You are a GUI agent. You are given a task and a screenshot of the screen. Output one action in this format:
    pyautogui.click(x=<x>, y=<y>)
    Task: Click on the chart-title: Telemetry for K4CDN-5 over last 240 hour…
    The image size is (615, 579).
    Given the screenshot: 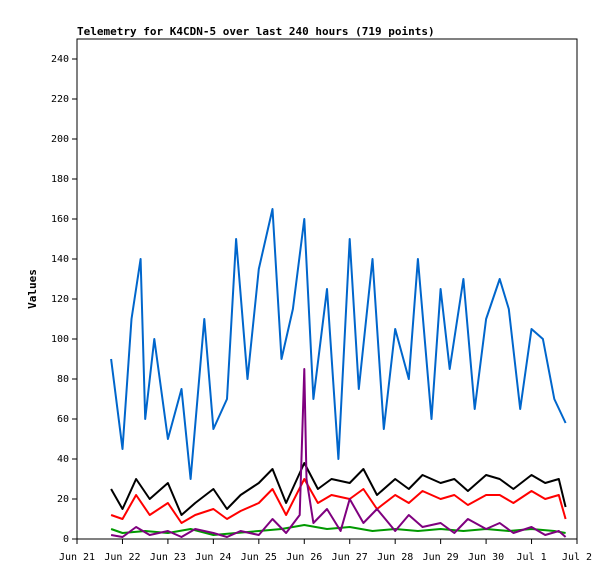 What is the action you would take?
    pyautogui.click(x=256, y=31)
    